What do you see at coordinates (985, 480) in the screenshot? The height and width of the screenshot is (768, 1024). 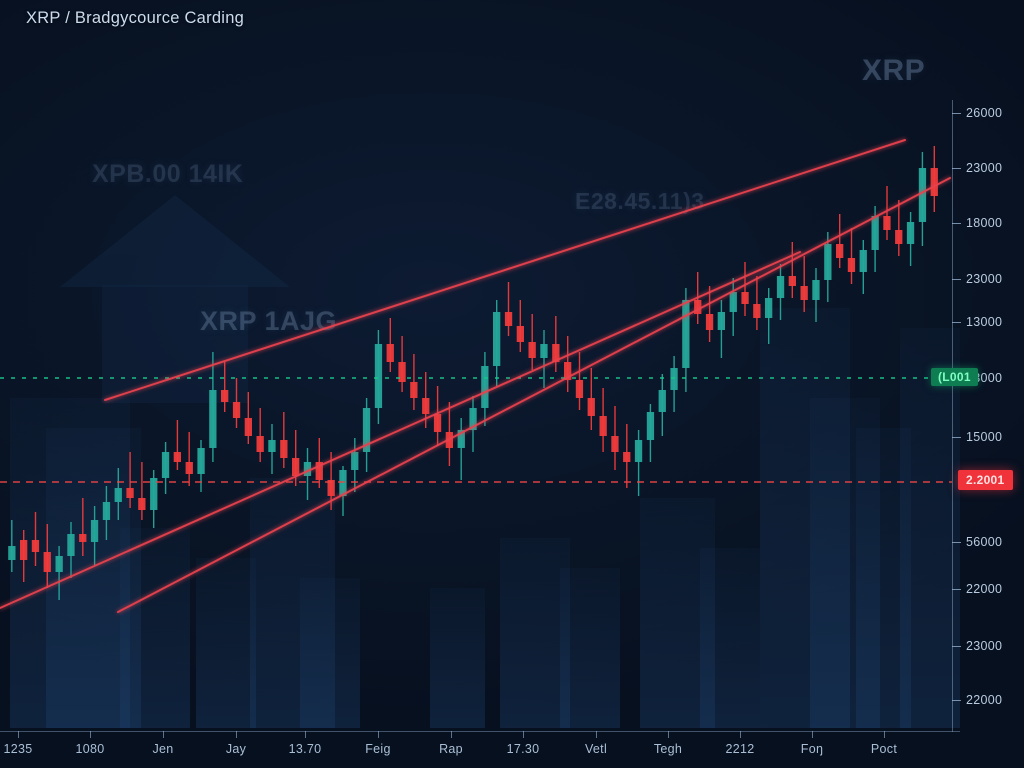 I see `last-price-badge: 2.2001` at bounding box center [985, 480].